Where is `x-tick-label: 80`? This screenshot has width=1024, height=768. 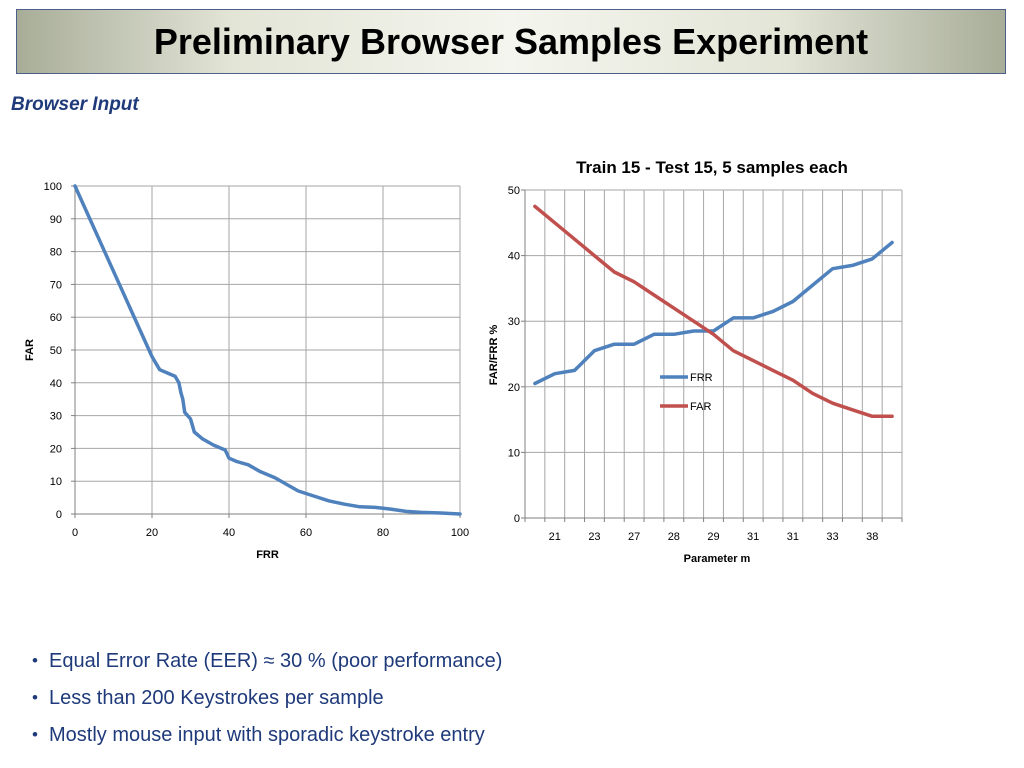 x-tick-label: 80 is located at coordinates (383, 533).